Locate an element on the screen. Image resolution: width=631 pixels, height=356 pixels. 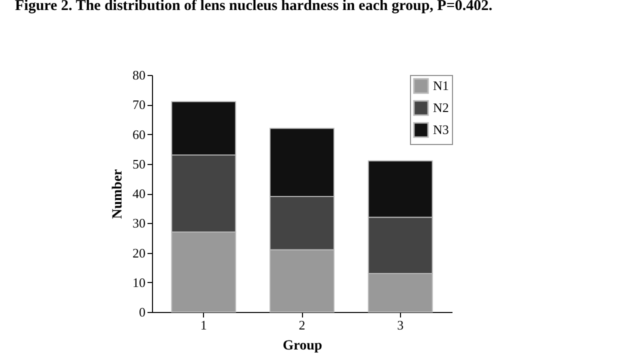
y-tick-label: 10 is located at coordinates (139, 282).